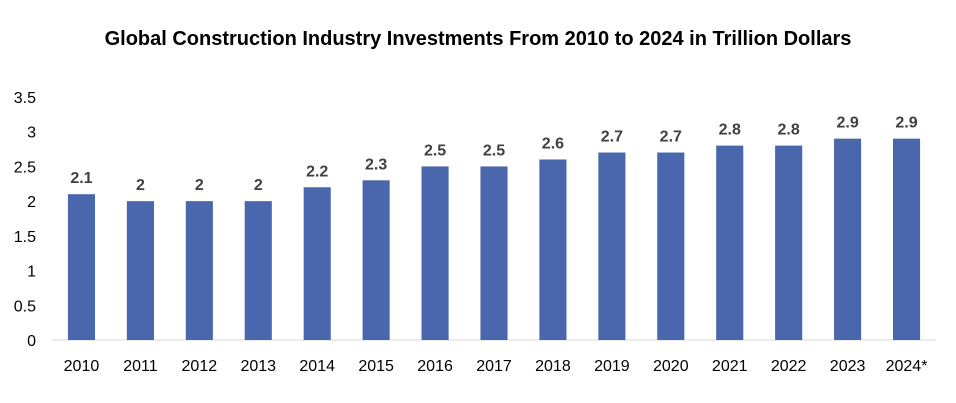 This screenshot has height=403, width=956. Describe the element at coordinates (258, 366) in the screenshot. I see `x-tick-label: 2013` at that location.